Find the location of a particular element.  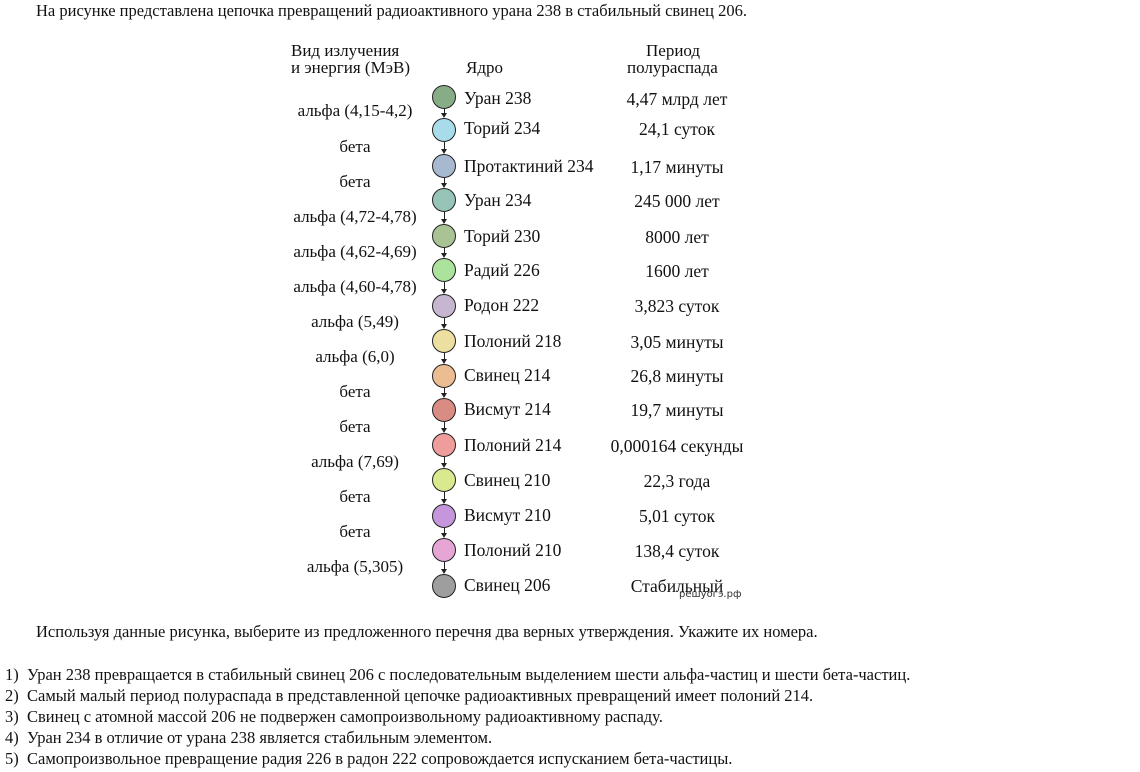

nucleus-name: Протактиний 234 is located at coordinates (529, 166).